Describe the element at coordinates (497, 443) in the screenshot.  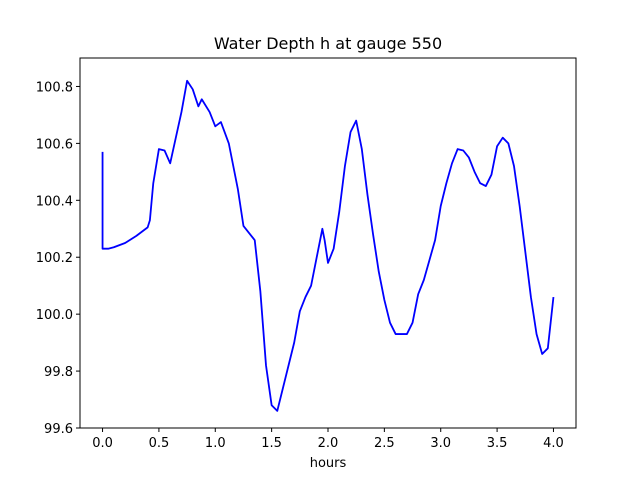
I see `x-tick-label: 3.5` at that location.